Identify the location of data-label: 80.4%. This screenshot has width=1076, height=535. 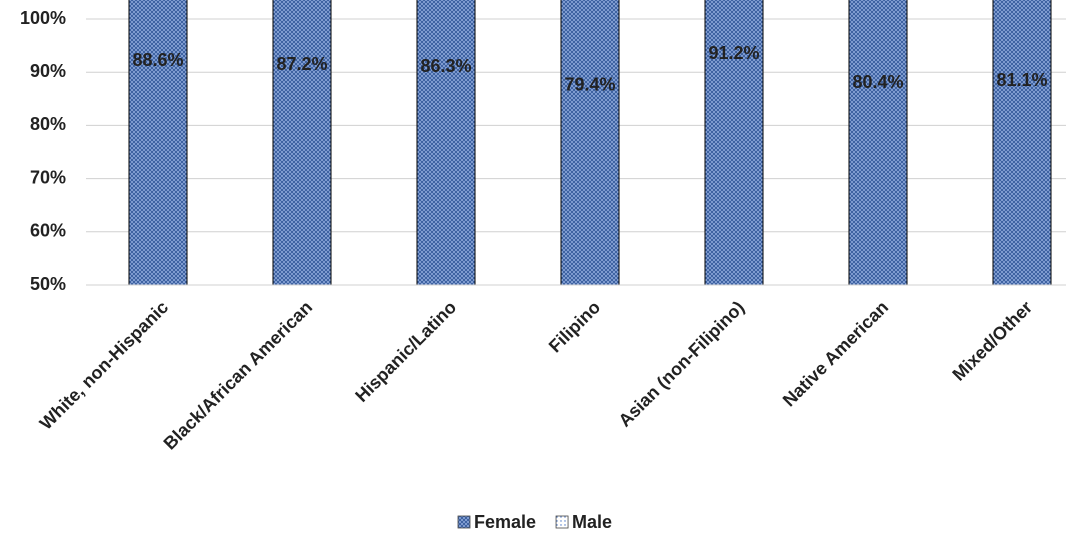
(877, 82).